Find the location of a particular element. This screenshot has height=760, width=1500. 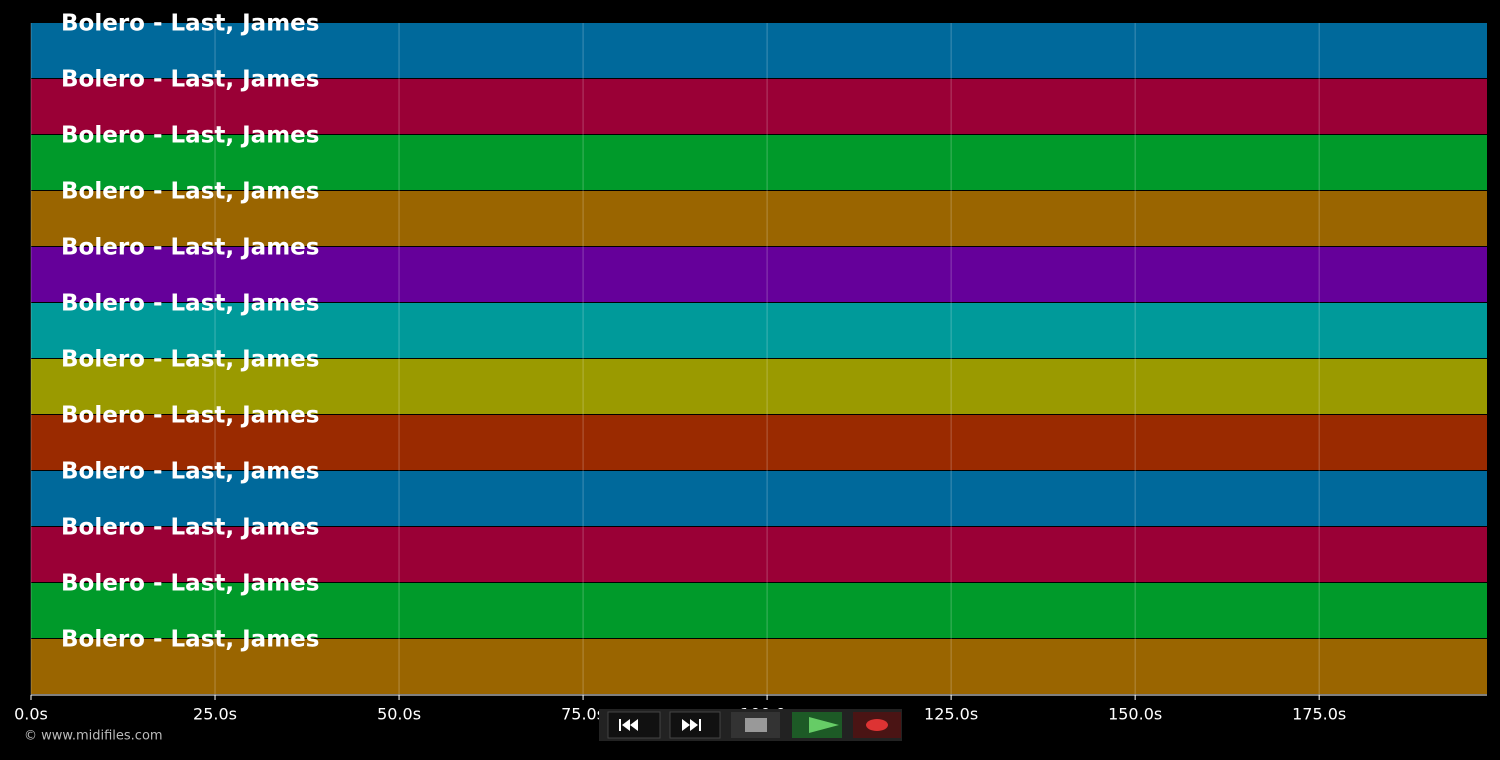

x-tick-label: 50.0s is located at coordinates (399, 714).